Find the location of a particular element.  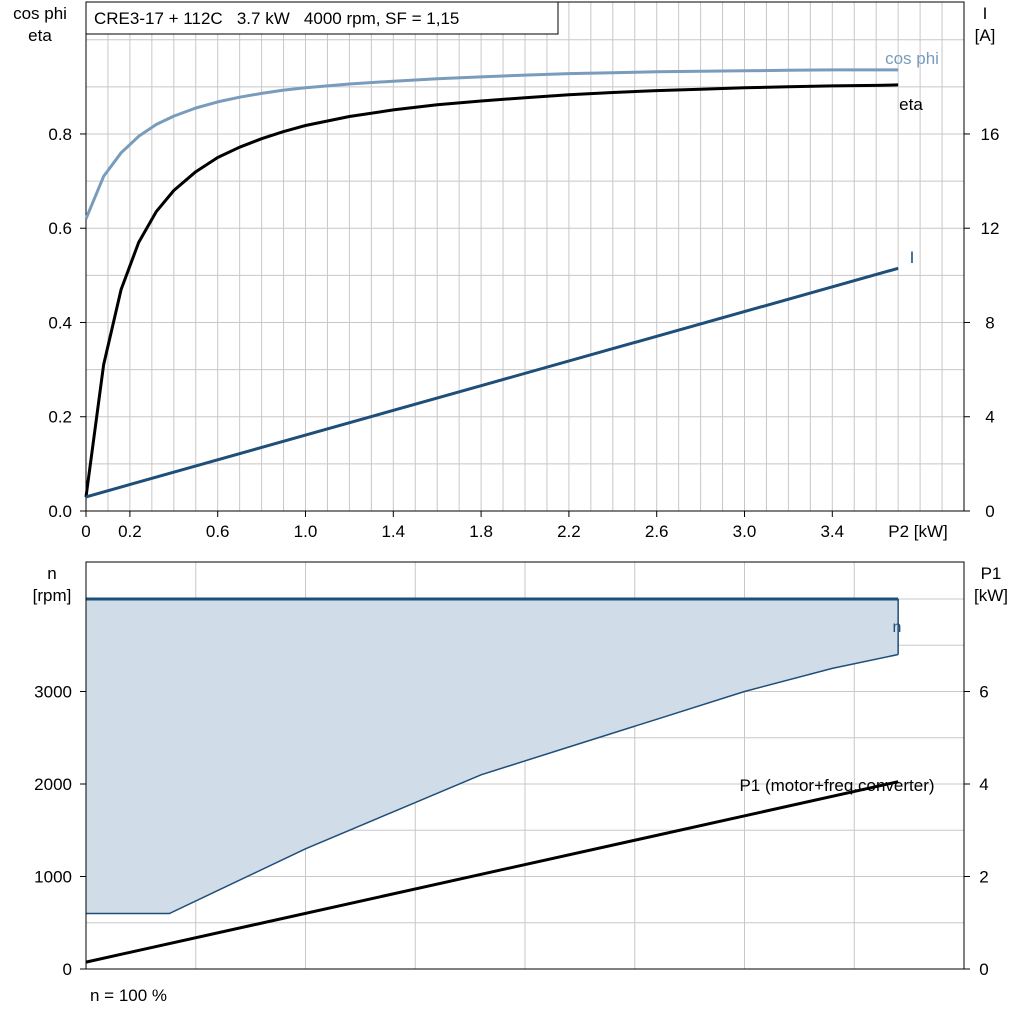

bottom-y-left-tick-label: 2000 is located at coordinates (53, 784).